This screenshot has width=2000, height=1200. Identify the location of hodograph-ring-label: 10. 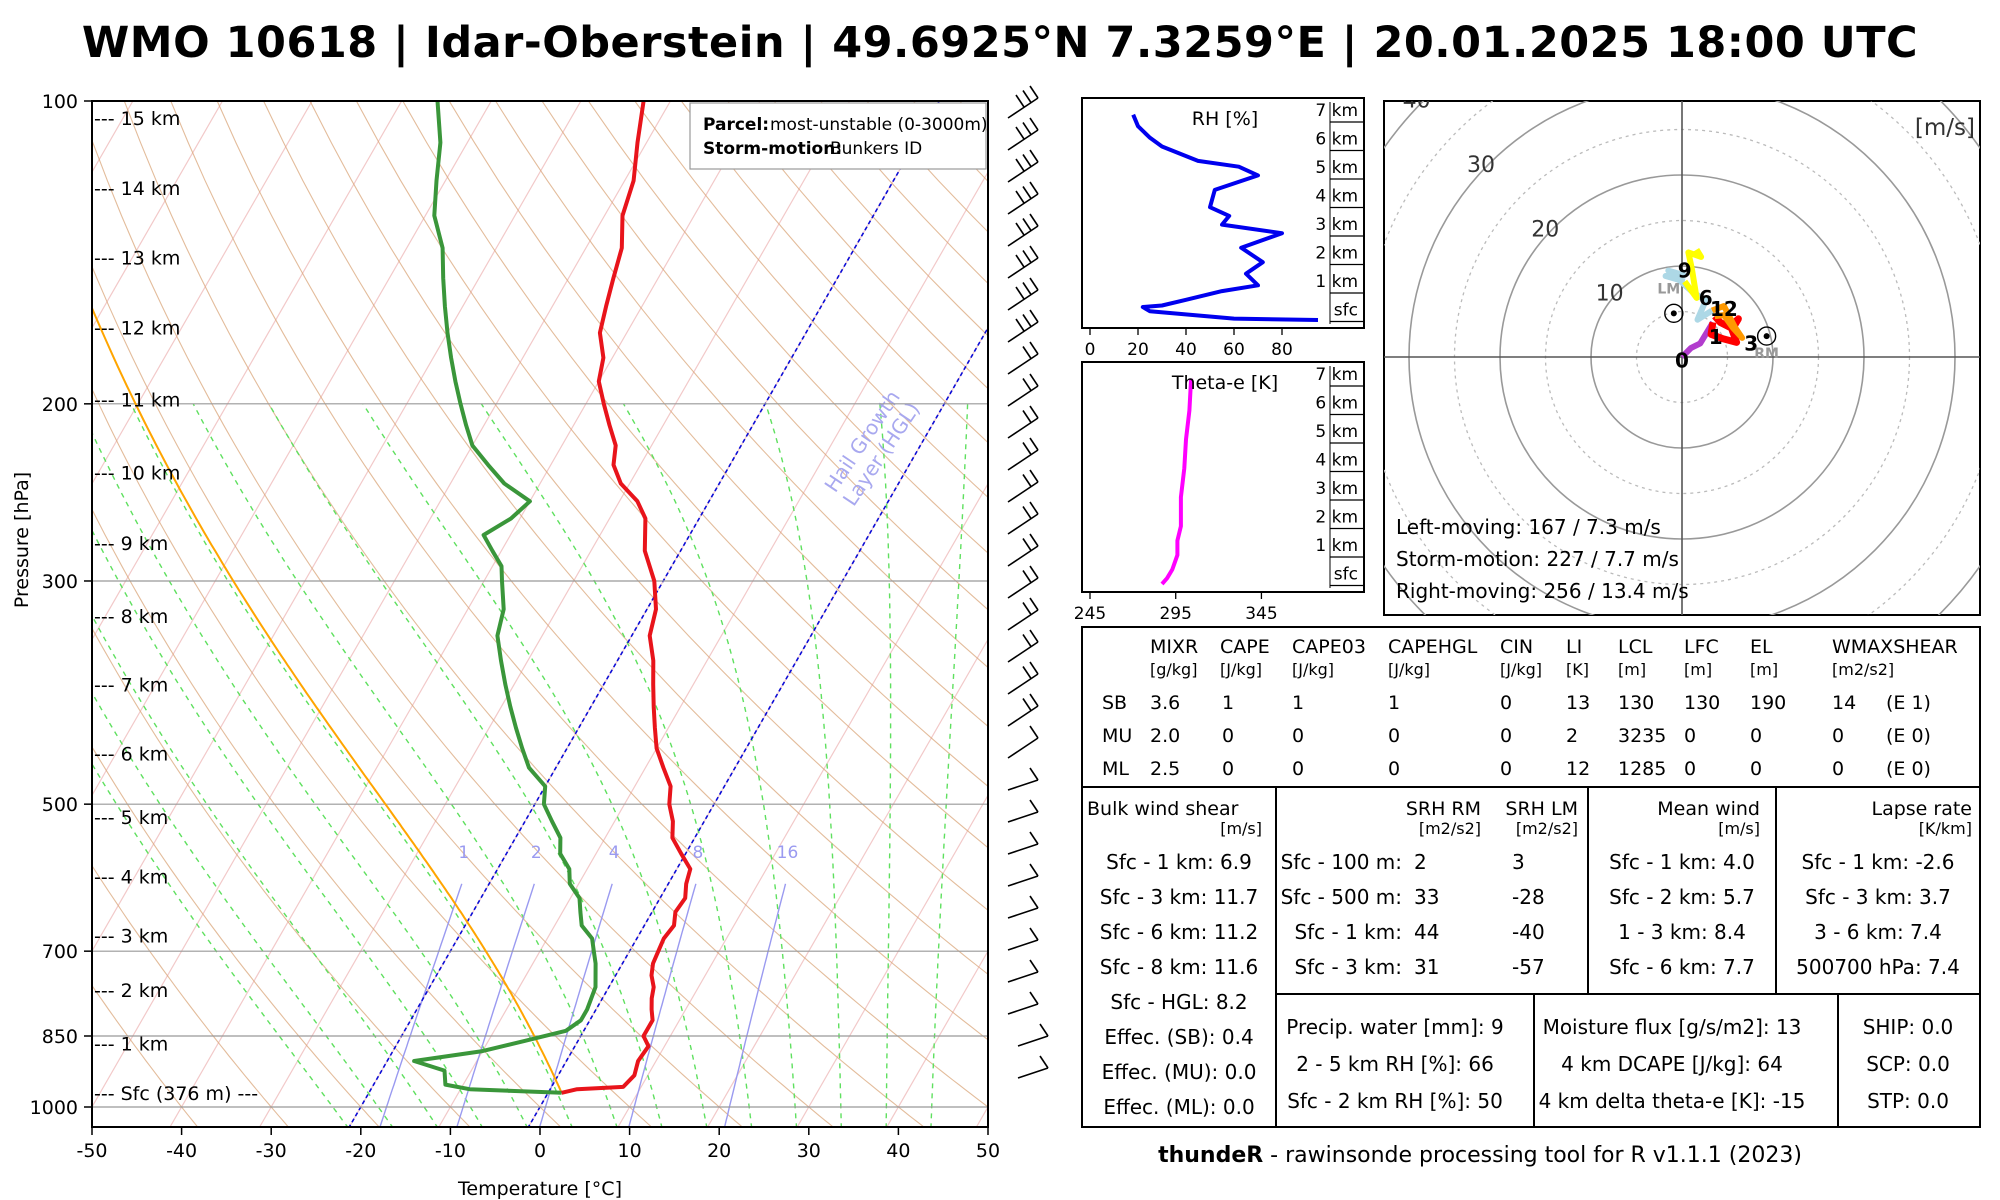
(1610, 294).